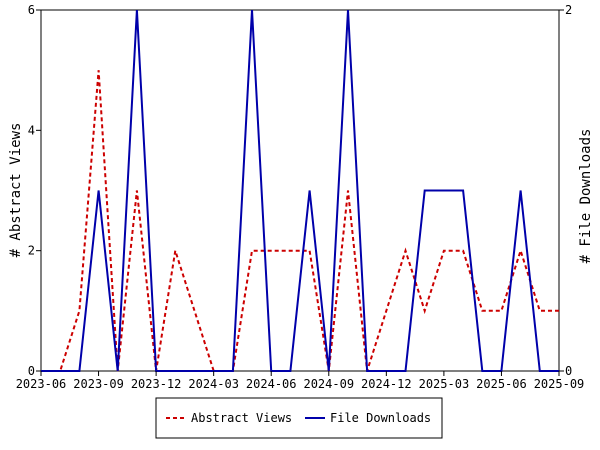  What do you see at coordinates (568, 10) in the screenshot?
I see `y-right-tick-label: 2` at bounding box center [568, 10].